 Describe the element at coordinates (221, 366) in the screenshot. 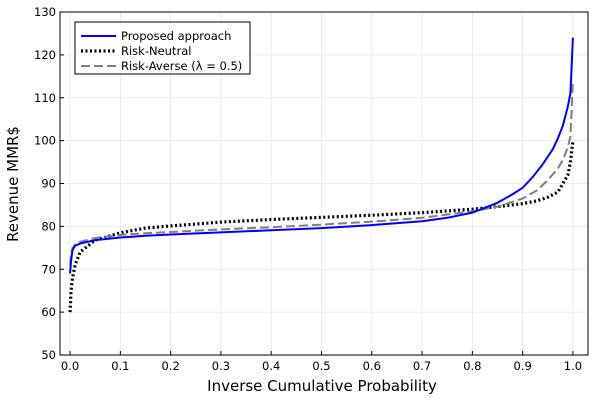

I see `x-tick-label: 0.3` at that location.